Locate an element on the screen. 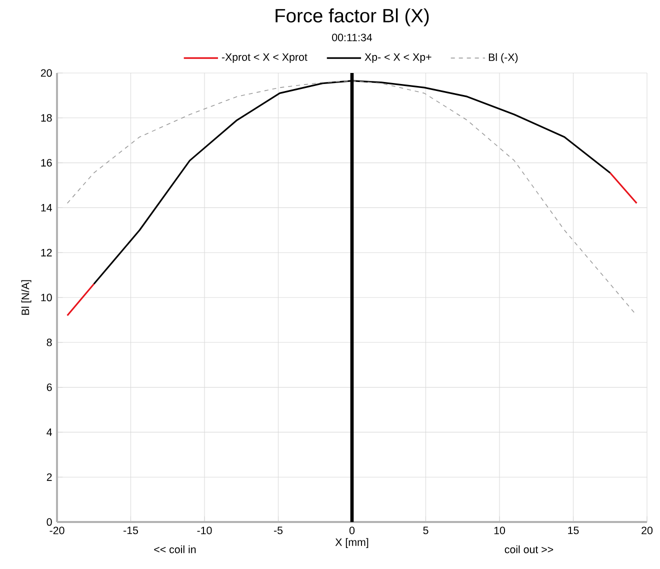 The image size is (660, 569). text: << coil in is located at coordinates (175, 549).